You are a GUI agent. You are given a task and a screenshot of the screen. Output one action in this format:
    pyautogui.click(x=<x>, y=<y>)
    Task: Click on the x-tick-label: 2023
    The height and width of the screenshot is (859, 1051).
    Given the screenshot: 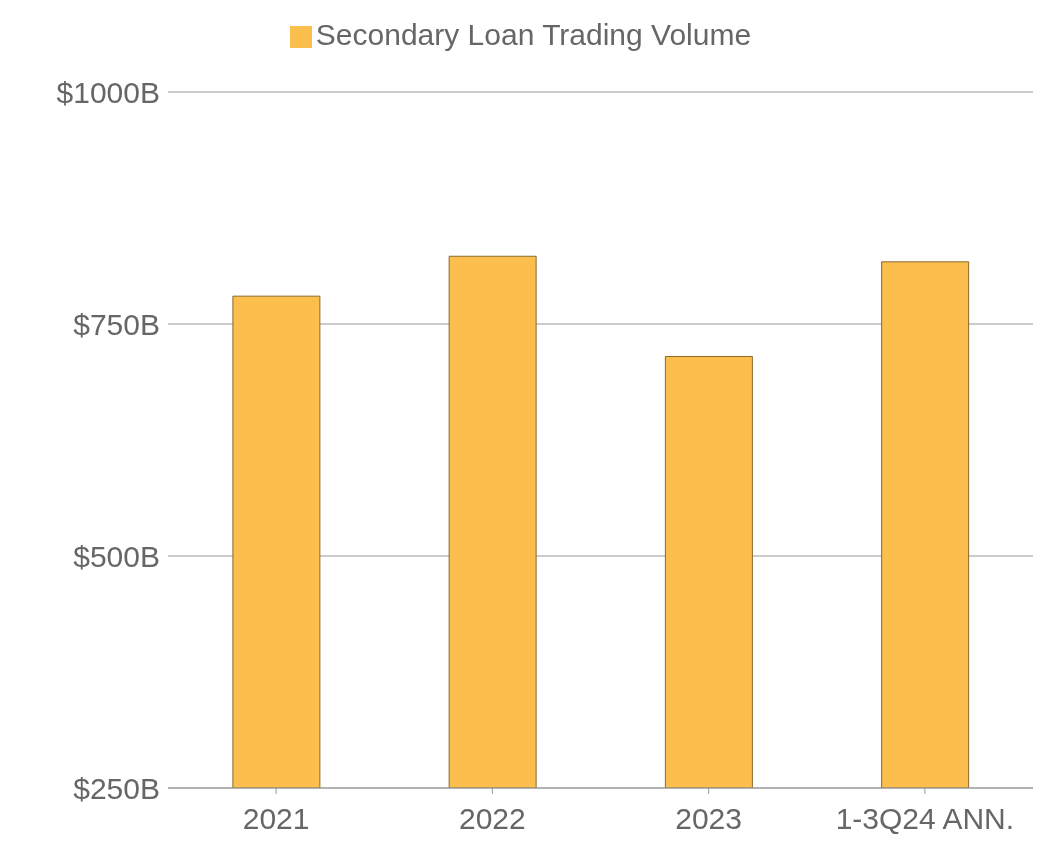 What is the action you would take?
    pyautogui.click(x=708, y=819)
    